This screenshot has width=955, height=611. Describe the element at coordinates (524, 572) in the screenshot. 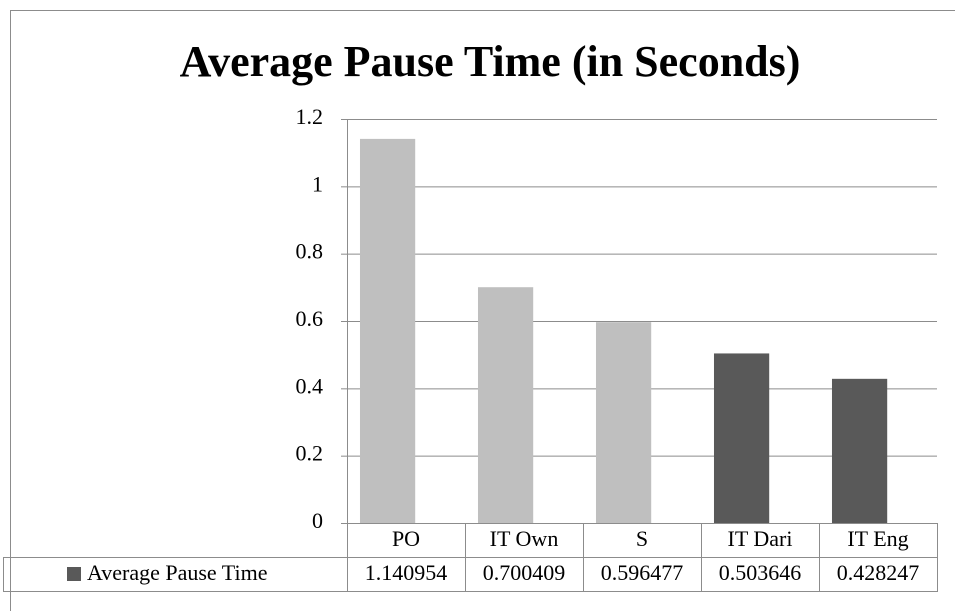

I see `table-value: 0.700409` at that location.